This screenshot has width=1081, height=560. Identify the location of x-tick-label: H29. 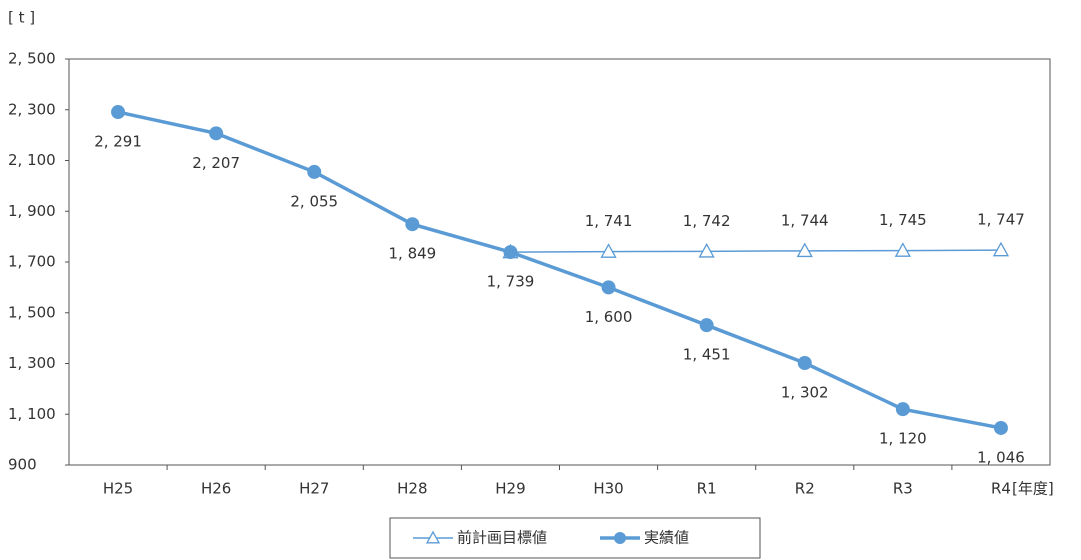
(510, 489).